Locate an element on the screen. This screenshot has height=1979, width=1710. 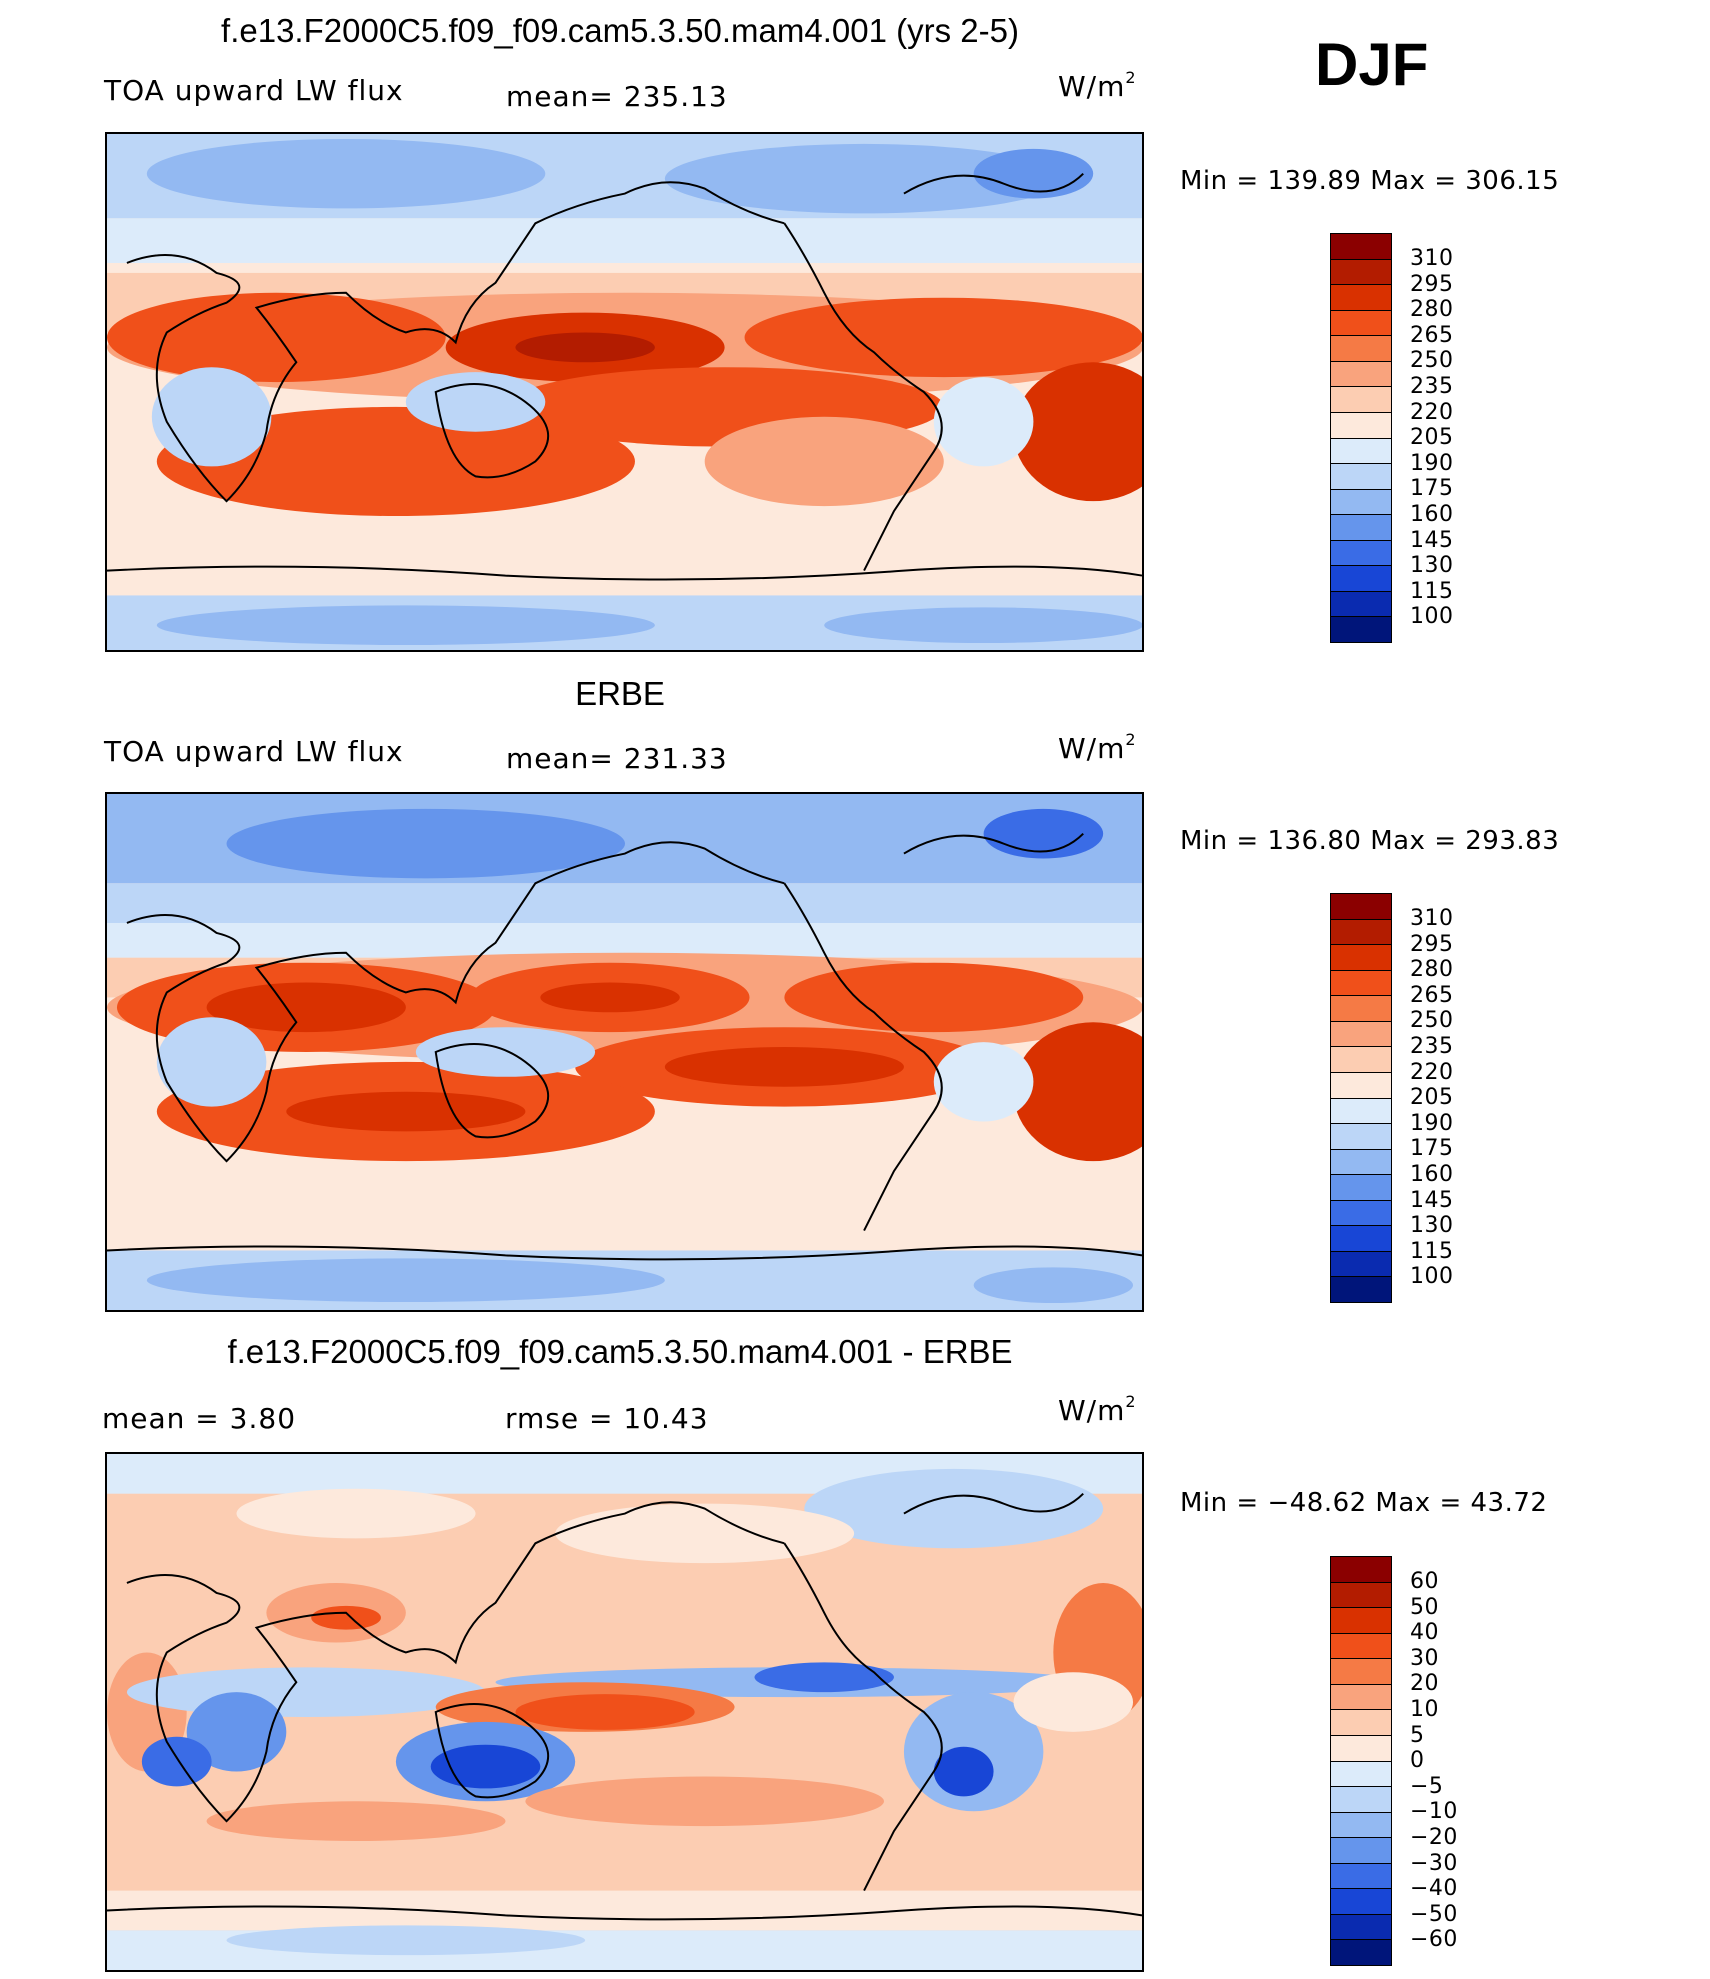
colorbar-tick-label: 265 is located at coordinates (1432, 995).